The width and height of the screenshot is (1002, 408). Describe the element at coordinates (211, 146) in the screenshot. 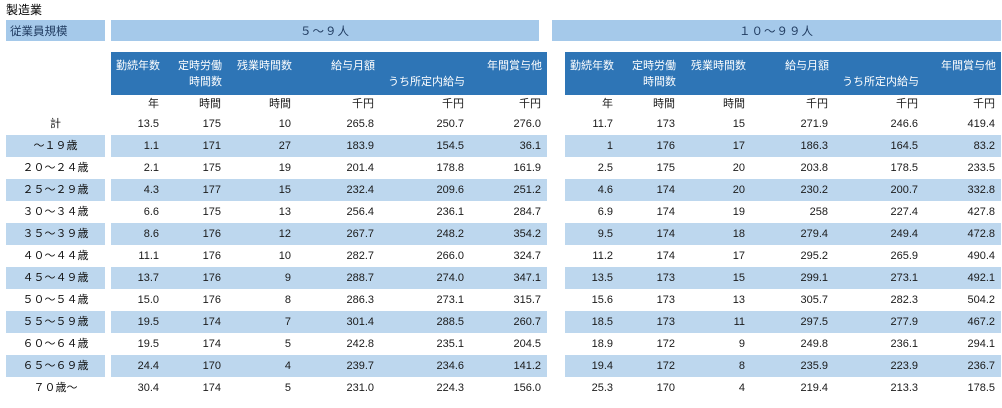

I see `data-cell-scheduled-hours: 171` at that location.